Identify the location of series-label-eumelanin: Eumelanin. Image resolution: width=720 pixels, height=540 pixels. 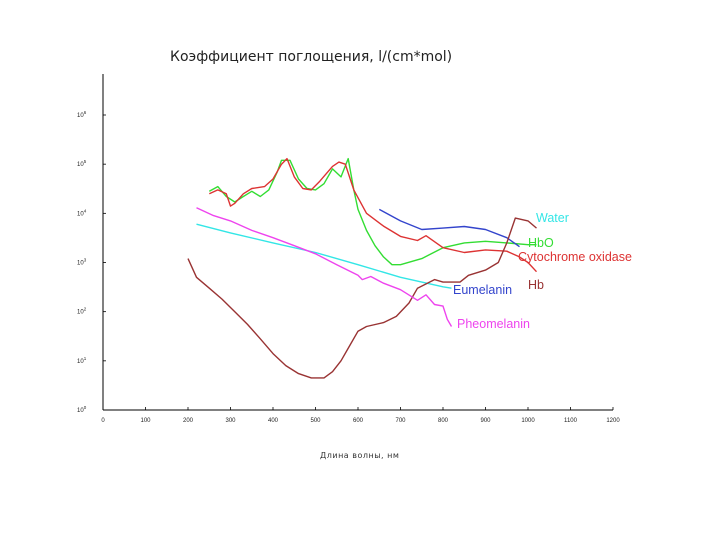
(482, 290).